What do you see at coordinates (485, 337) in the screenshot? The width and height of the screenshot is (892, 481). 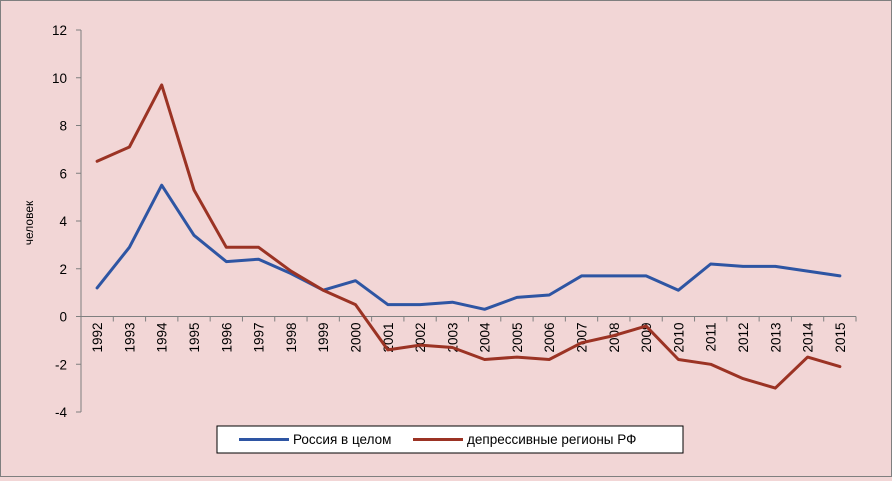 I see `x-tick-label: 2004` at bounding box center [485, 337].